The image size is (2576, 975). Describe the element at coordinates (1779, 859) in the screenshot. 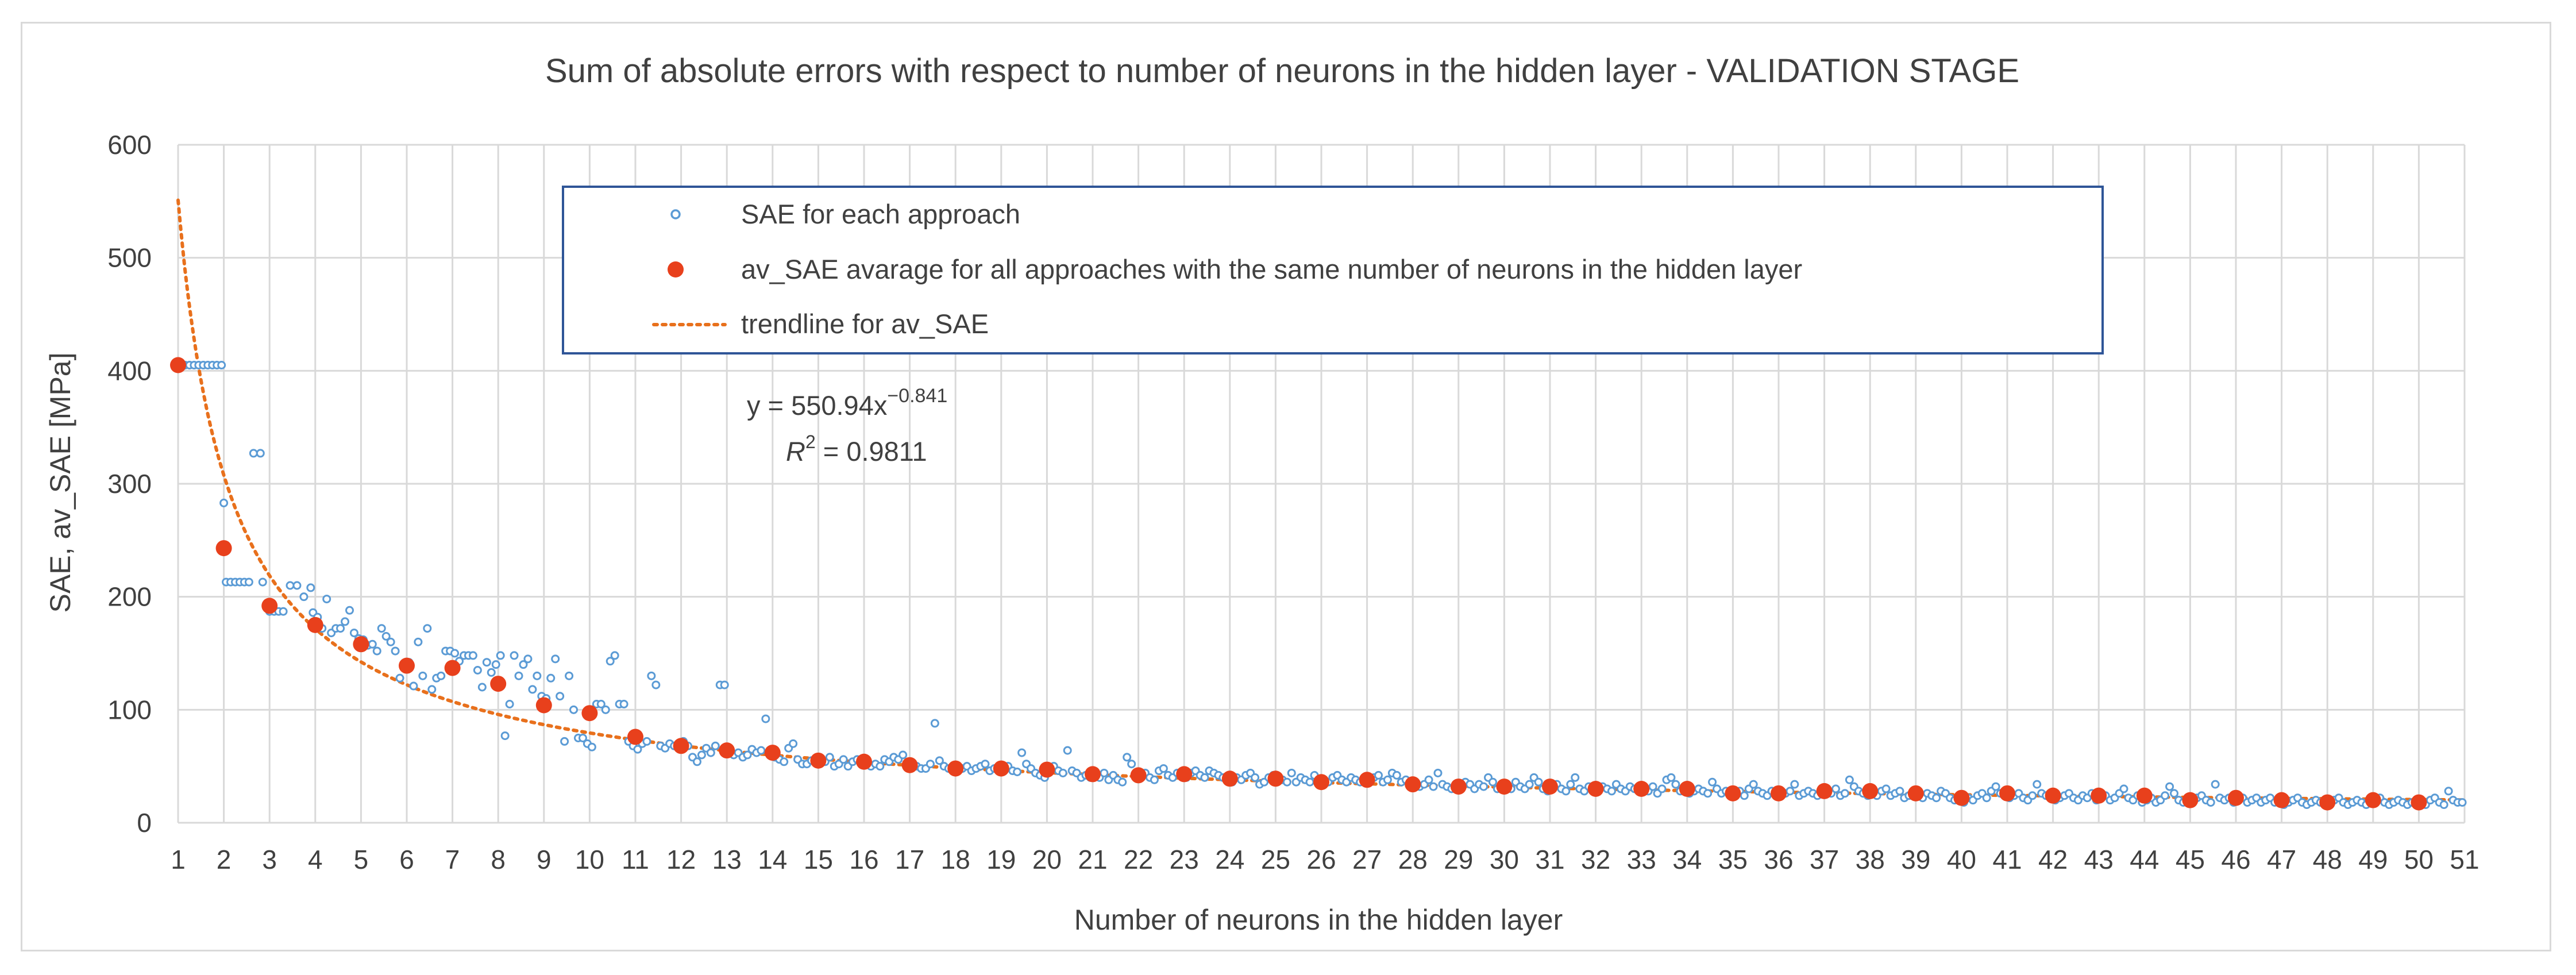

I see `x-tick-label: 36` at that location.